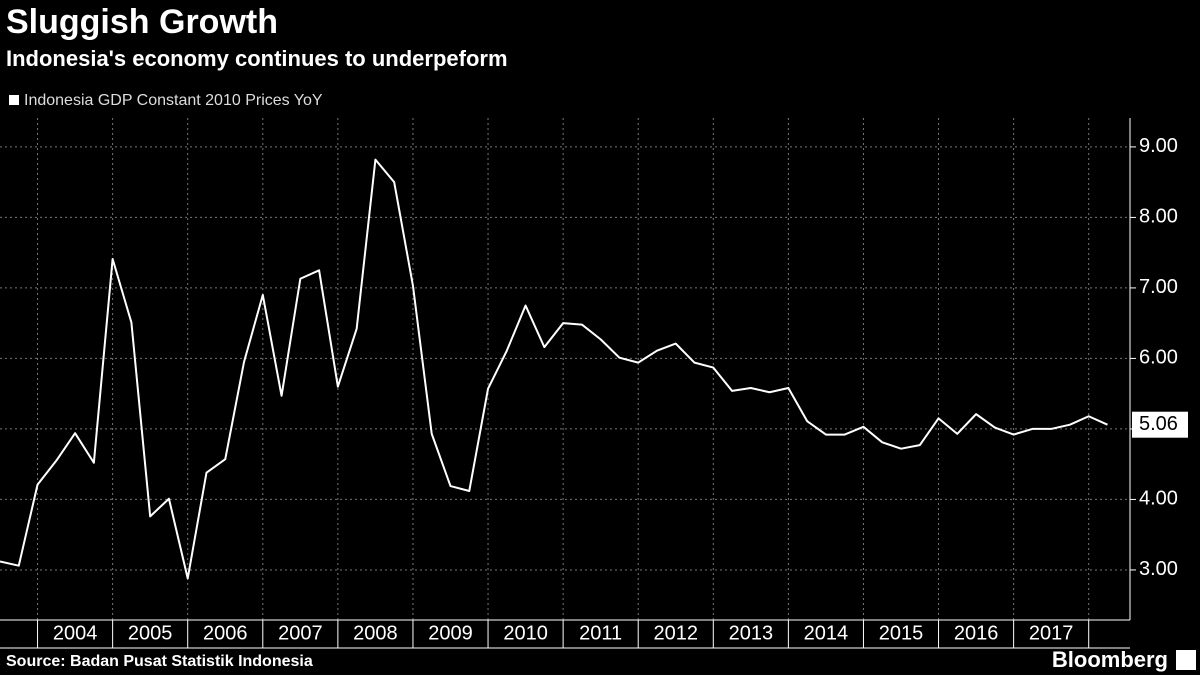 The height and width of the screenshot is (675, 1200). I want to click on chart-title: Sluggish Growth, so click(142, 22).